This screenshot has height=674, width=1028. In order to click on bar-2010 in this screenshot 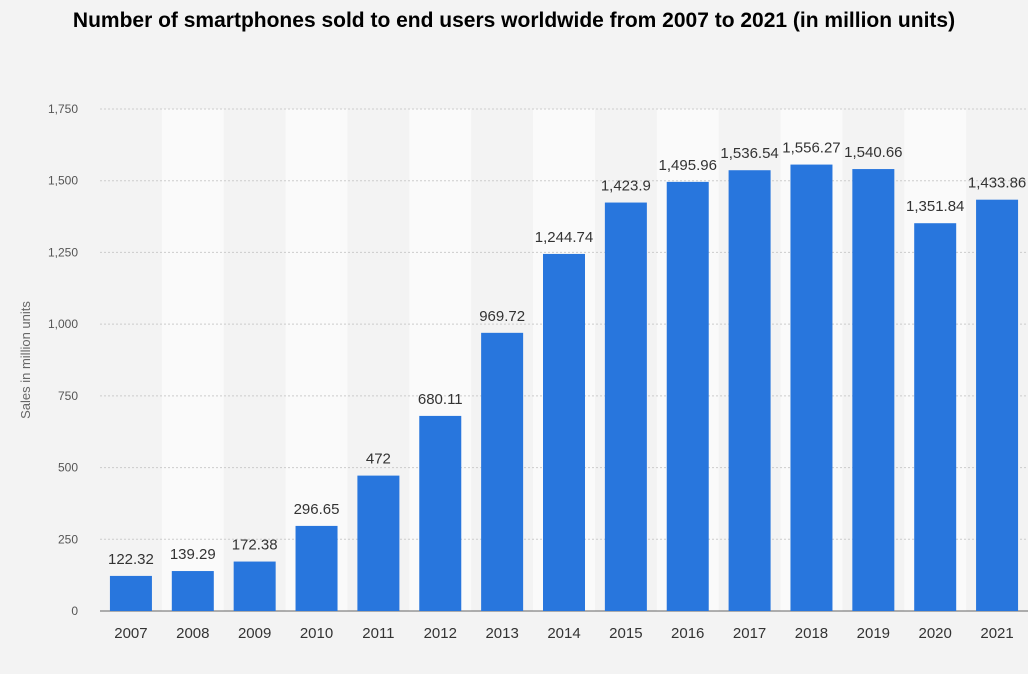, I will do `click(316, 568)`.